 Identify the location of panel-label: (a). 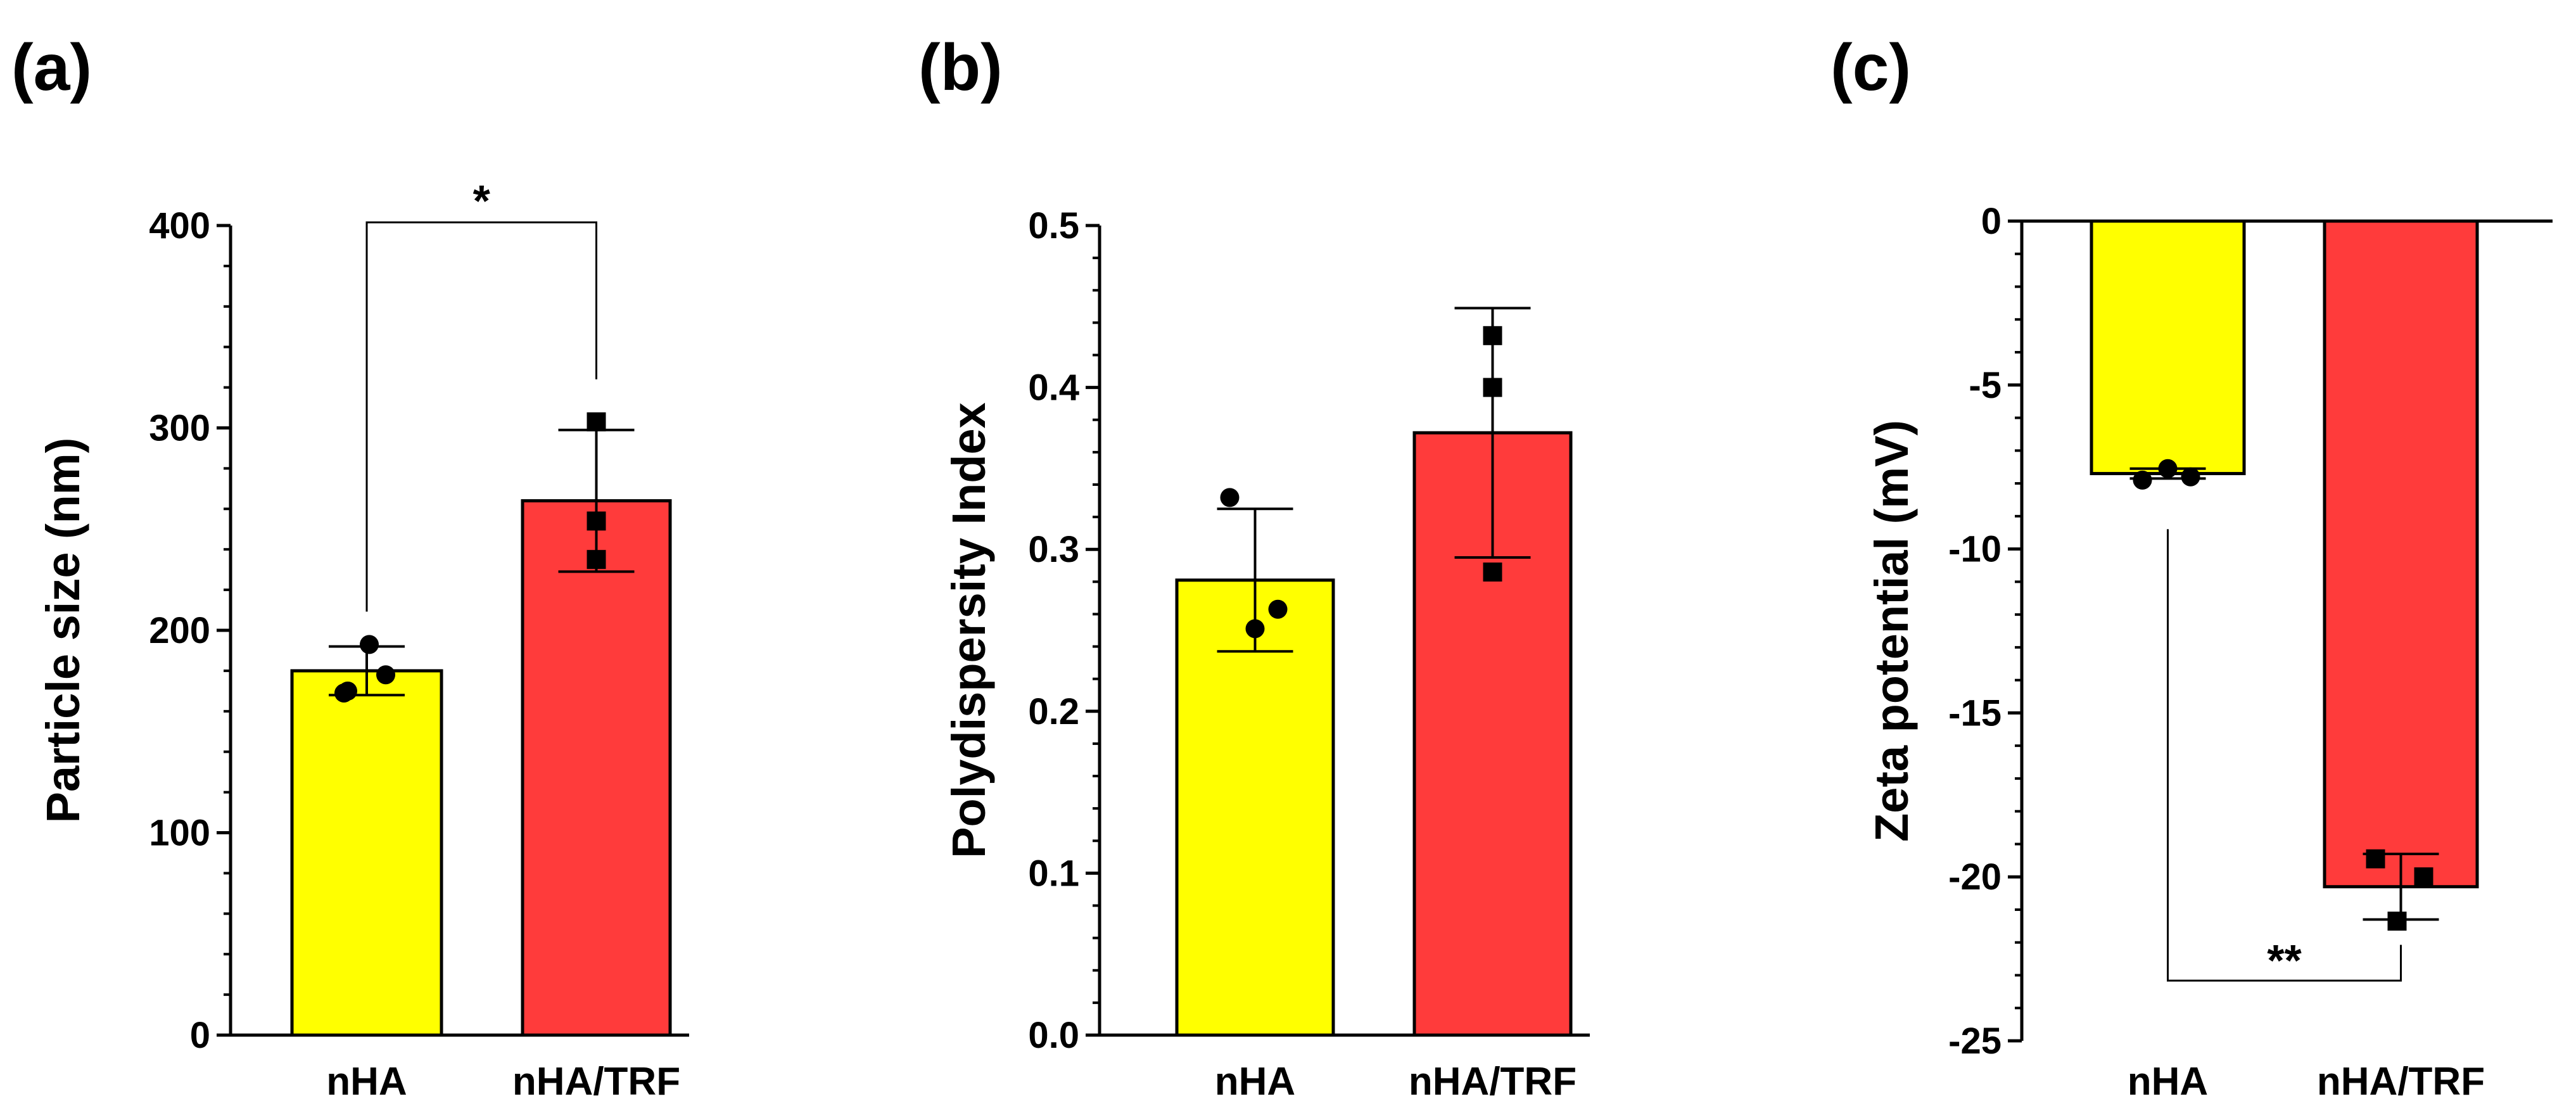
(51, 68).